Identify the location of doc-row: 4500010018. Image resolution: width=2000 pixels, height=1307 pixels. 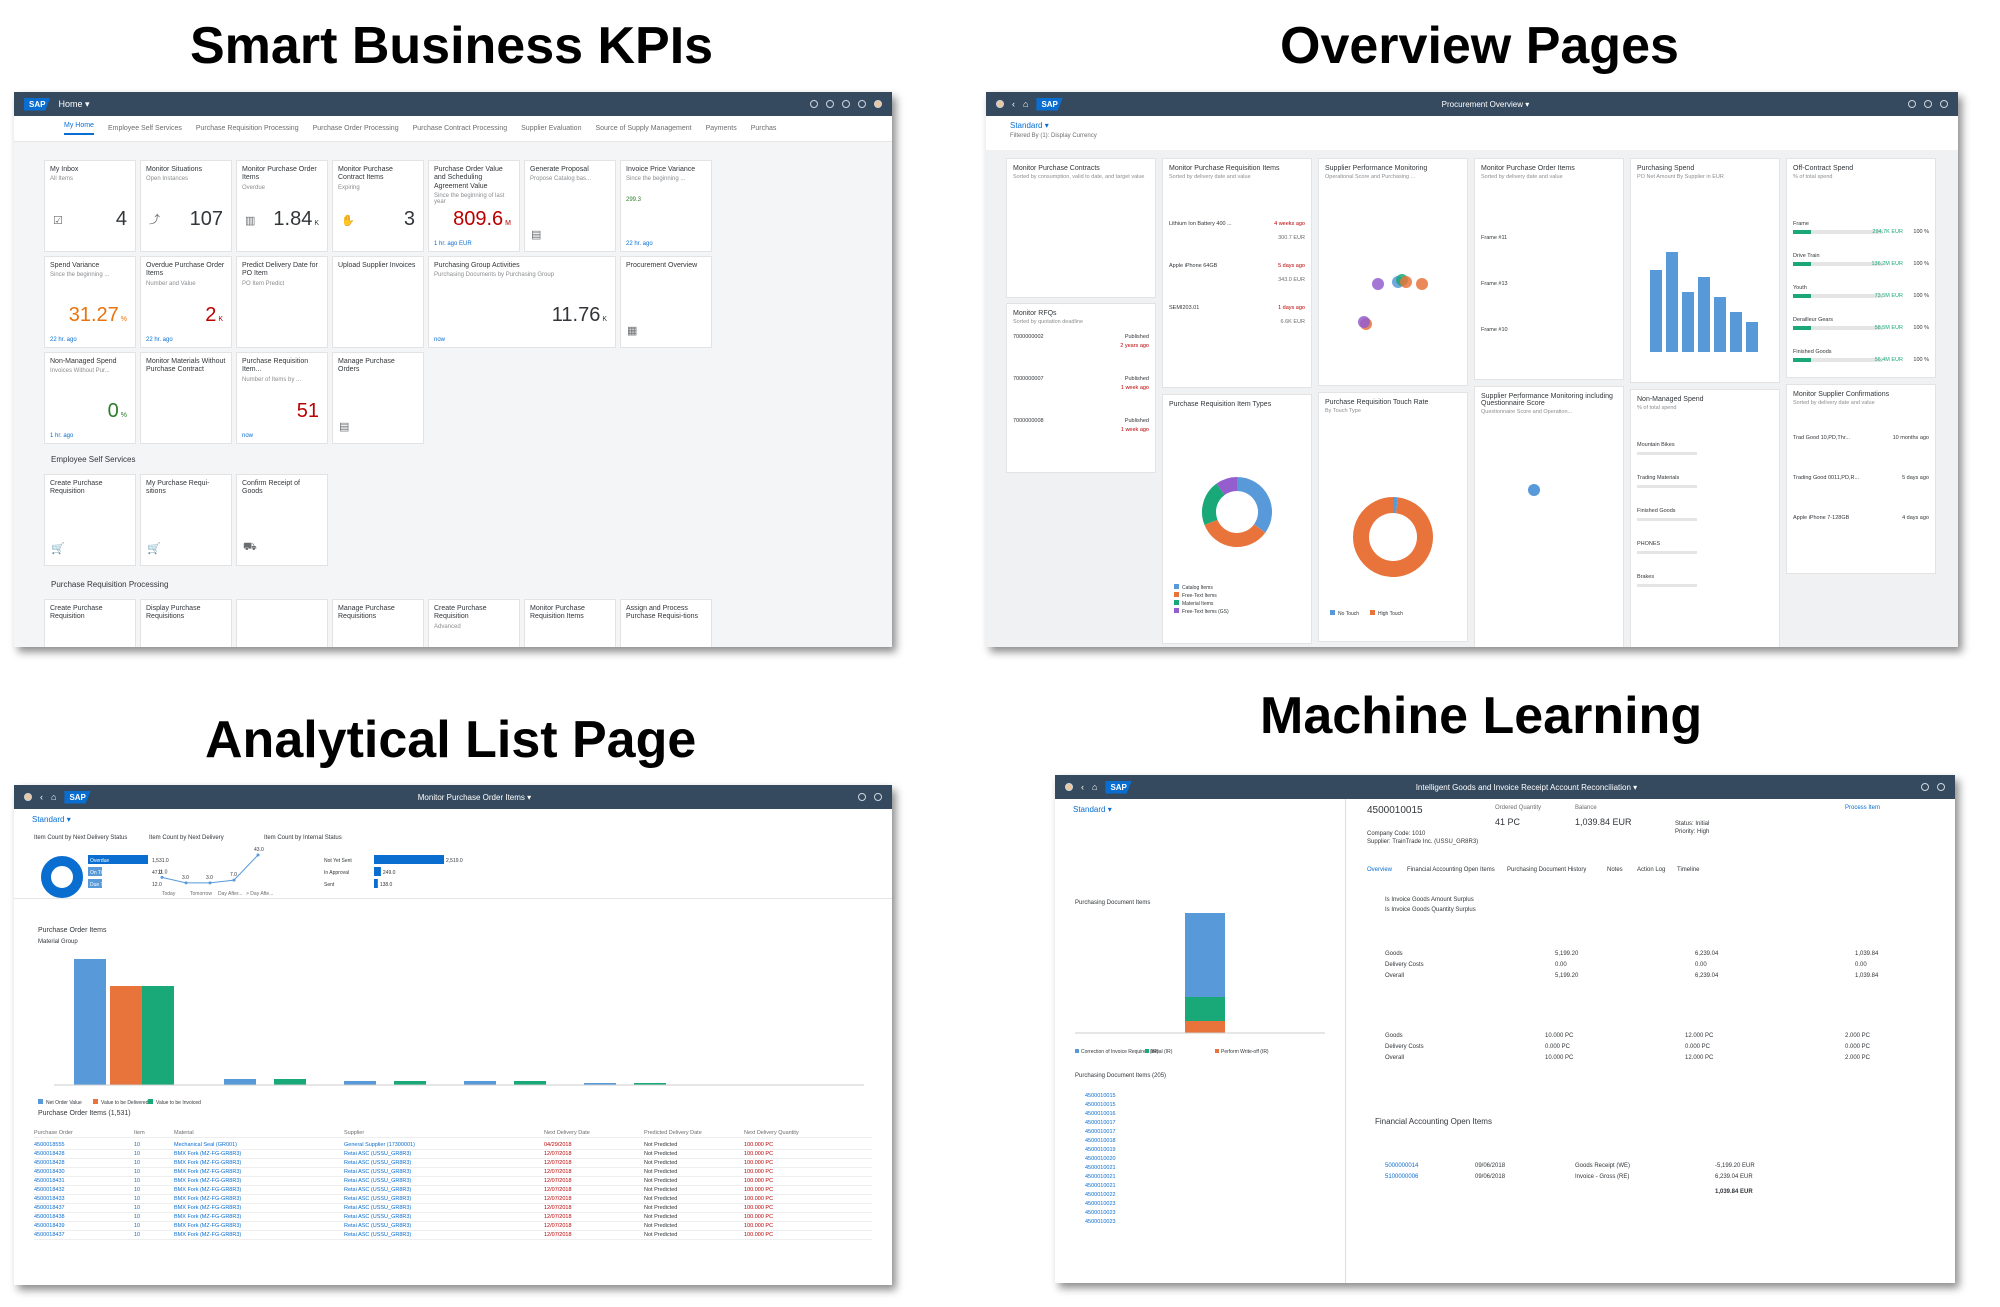
(1100, 1141).